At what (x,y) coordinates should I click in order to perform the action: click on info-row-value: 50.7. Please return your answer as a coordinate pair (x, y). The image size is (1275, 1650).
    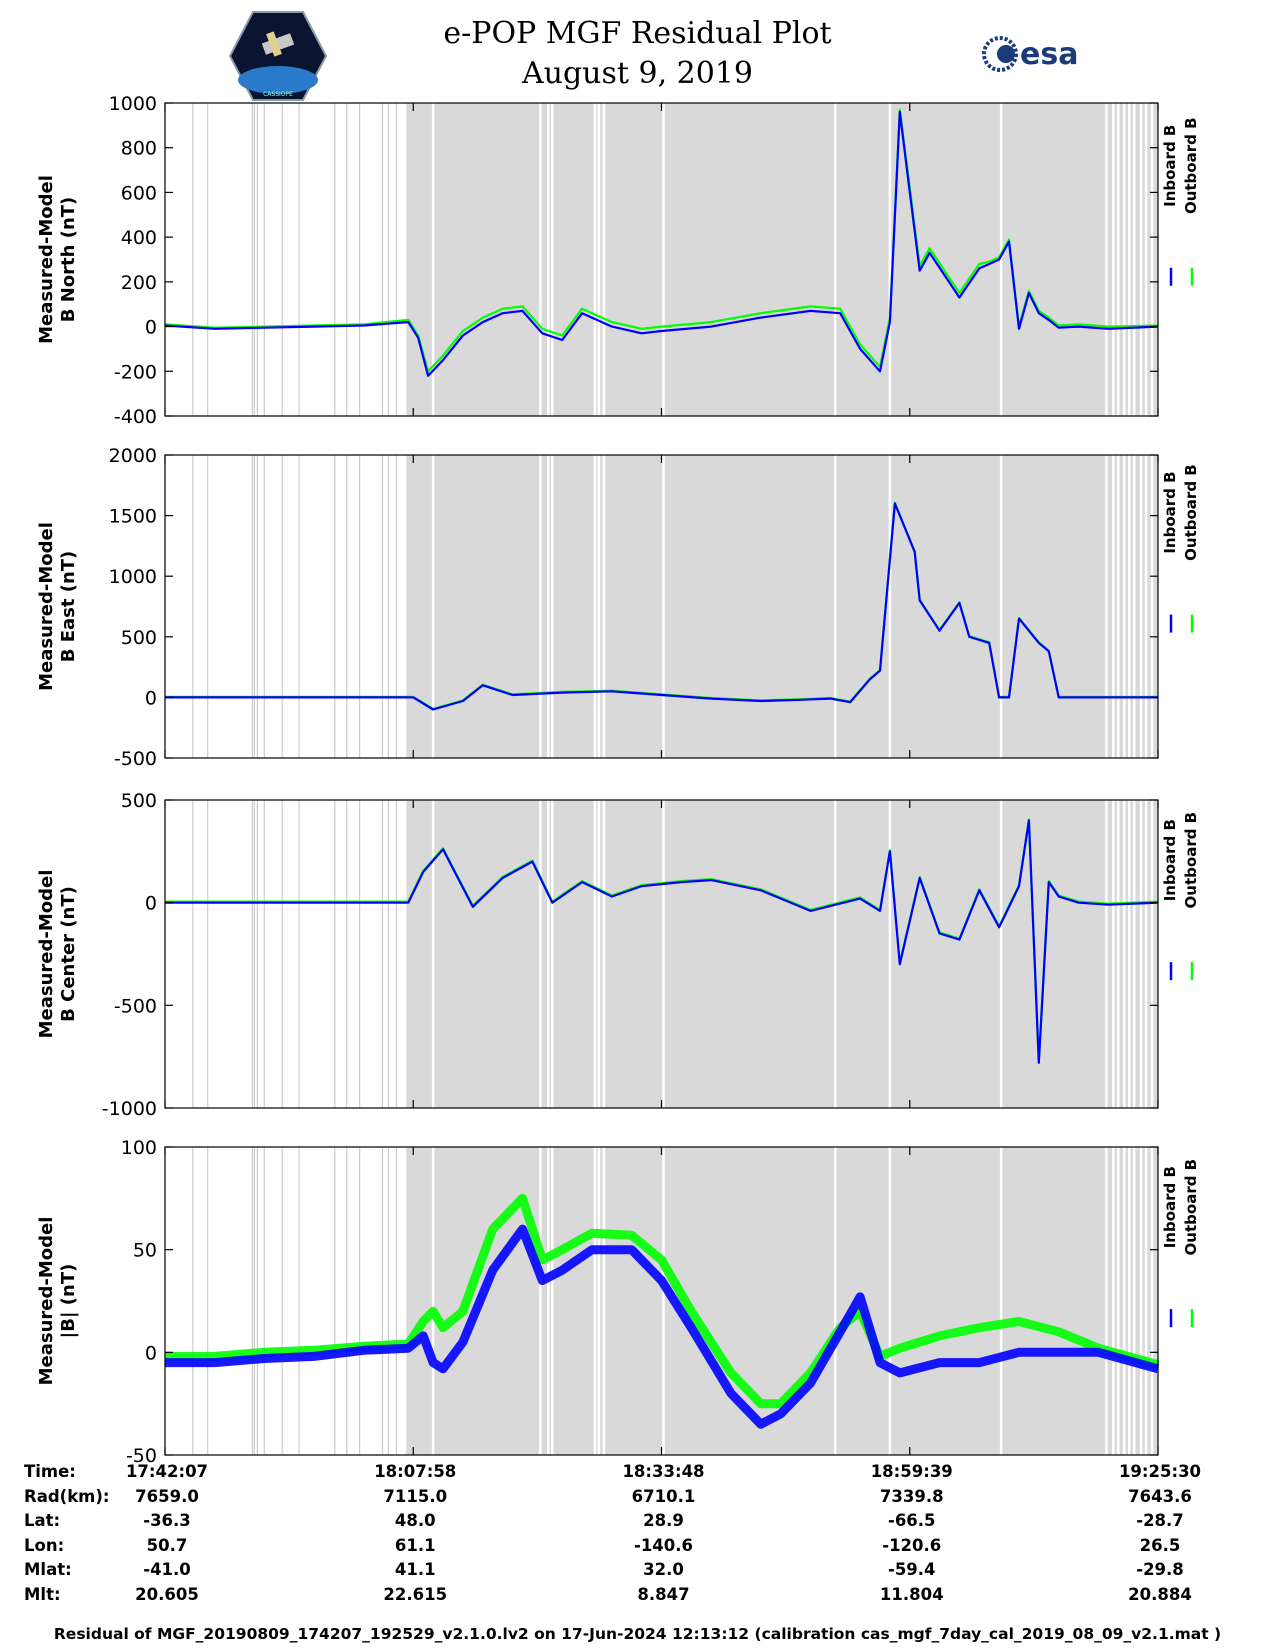
    Looking at the image, I should click on (167, 1545).